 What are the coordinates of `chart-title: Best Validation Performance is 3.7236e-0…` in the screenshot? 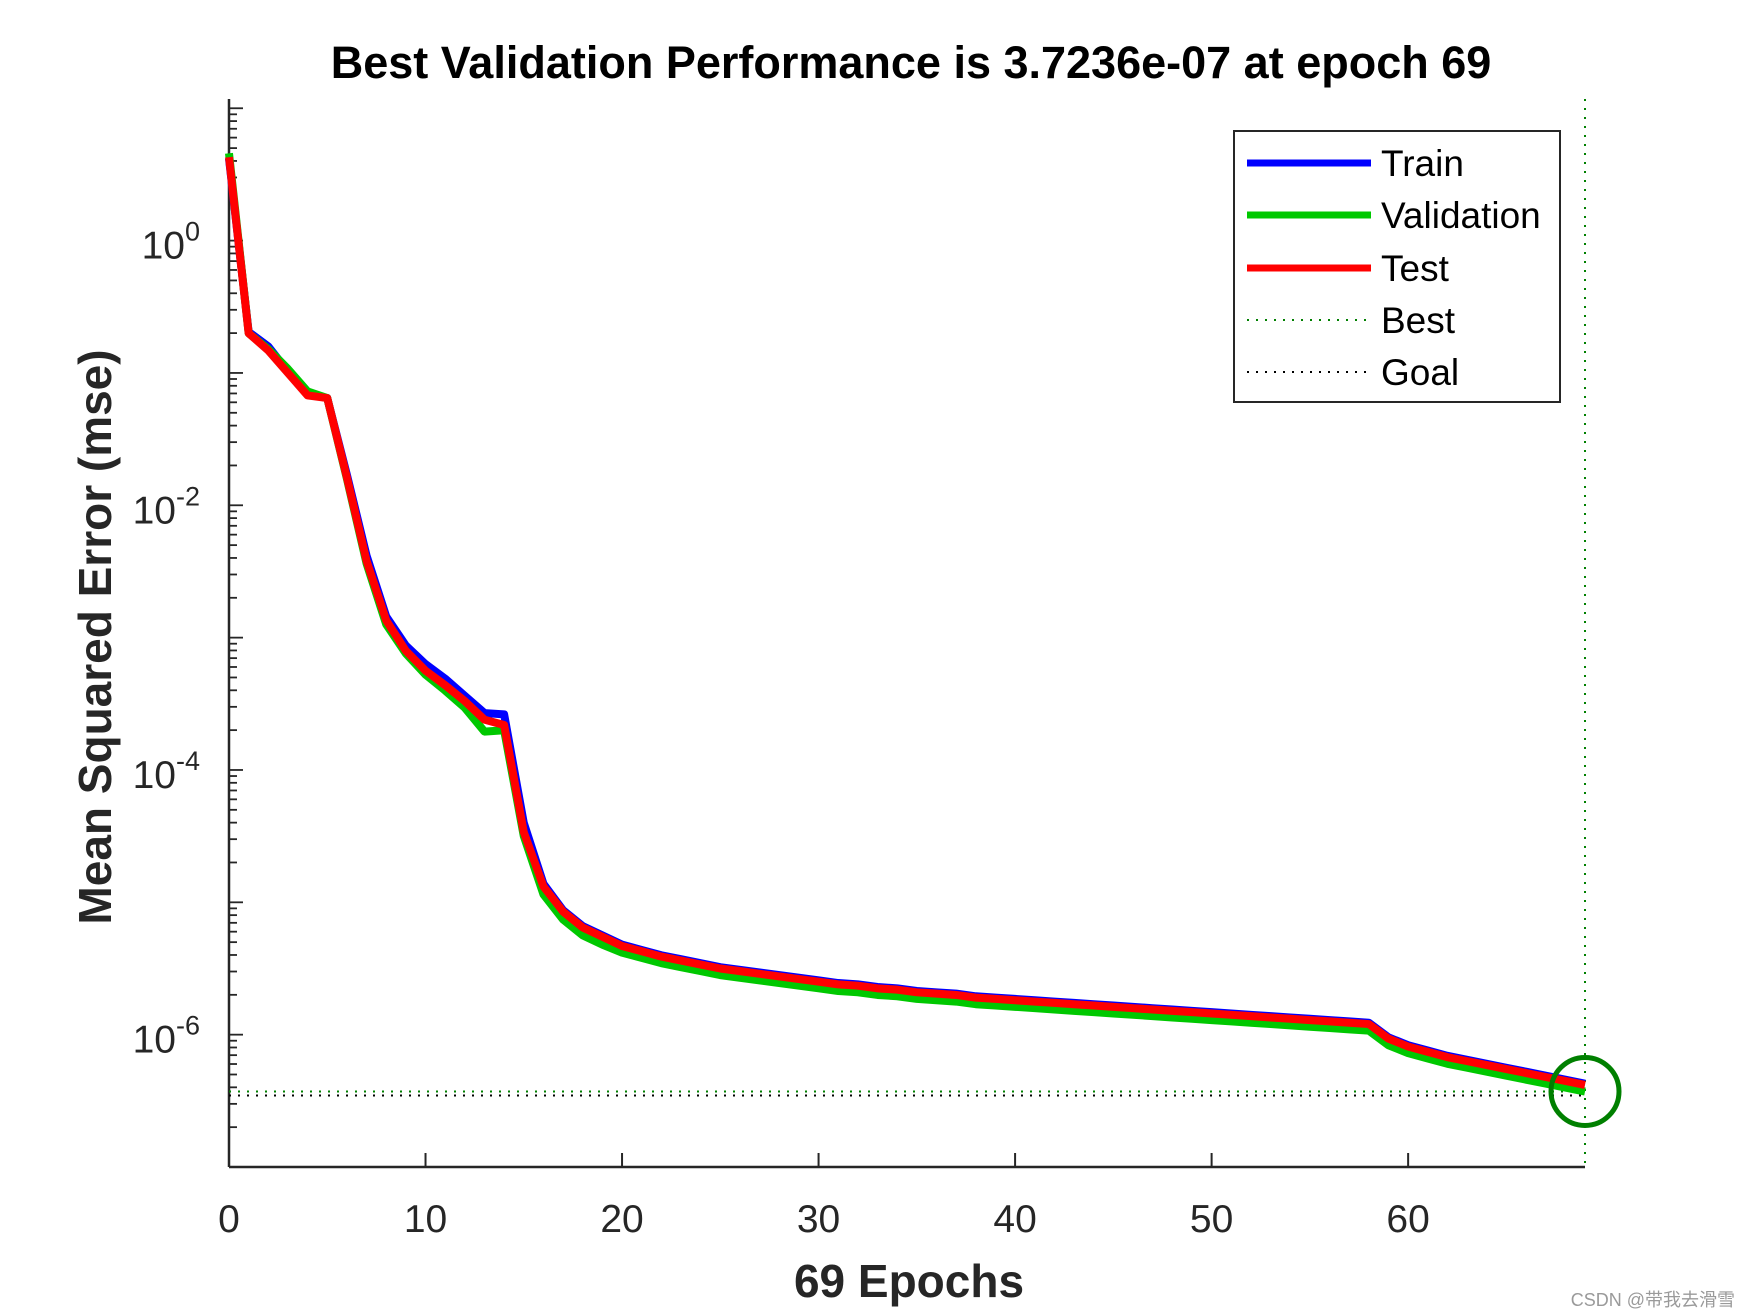 It's located at (911, 62).